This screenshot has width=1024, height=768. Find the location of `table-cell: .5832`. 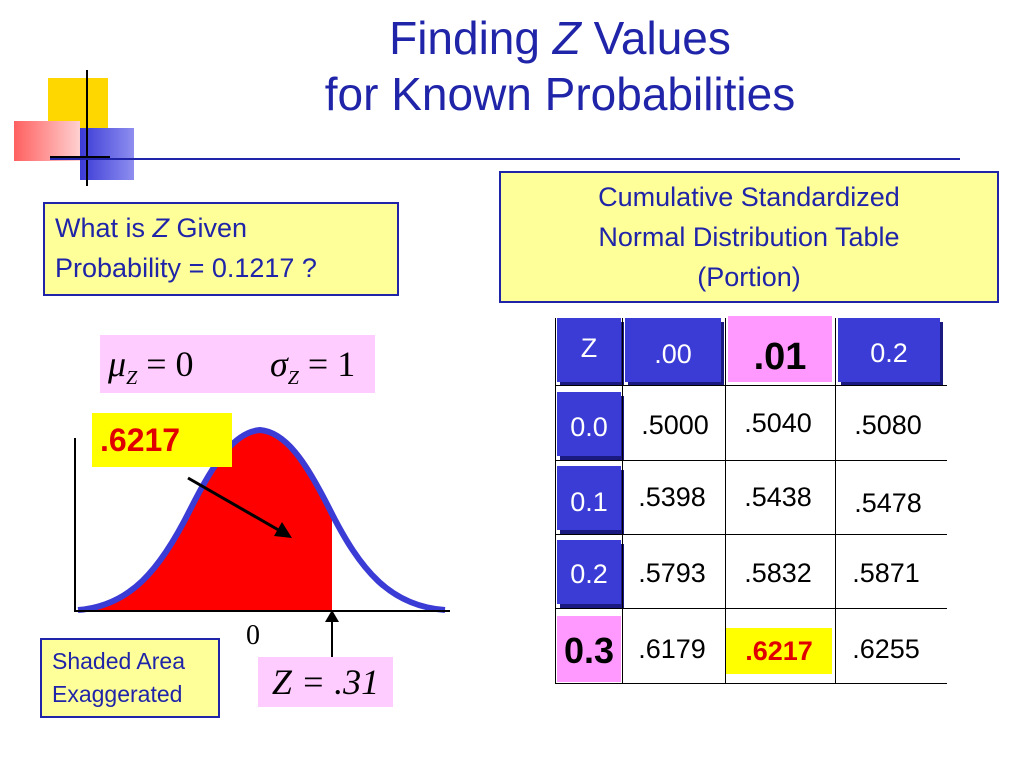

table-cell: .5832 is located at coordinates (778, 573).